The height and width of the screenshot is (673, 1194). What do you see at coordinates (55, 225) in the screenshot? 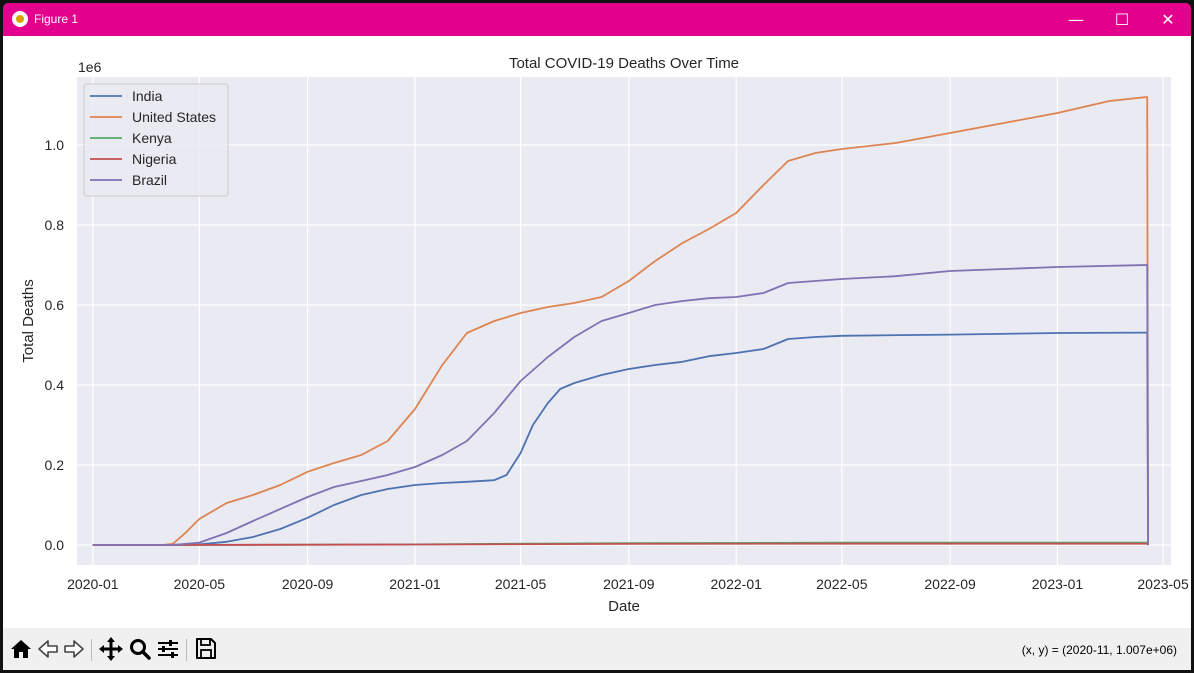
I see `y-tick-label: 0.8` at bounding box center [55, 225].